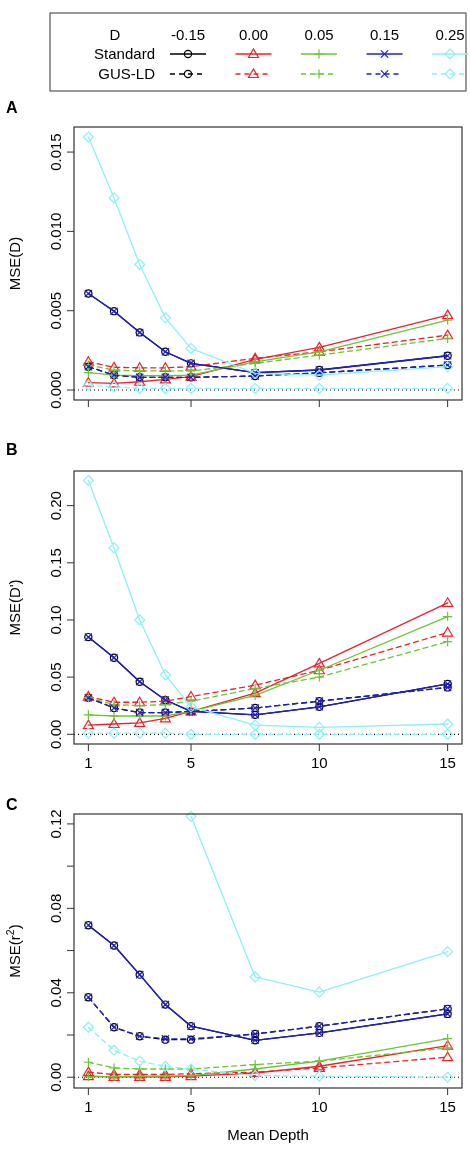  I want to click on text: -0.15, so click(188, 34).